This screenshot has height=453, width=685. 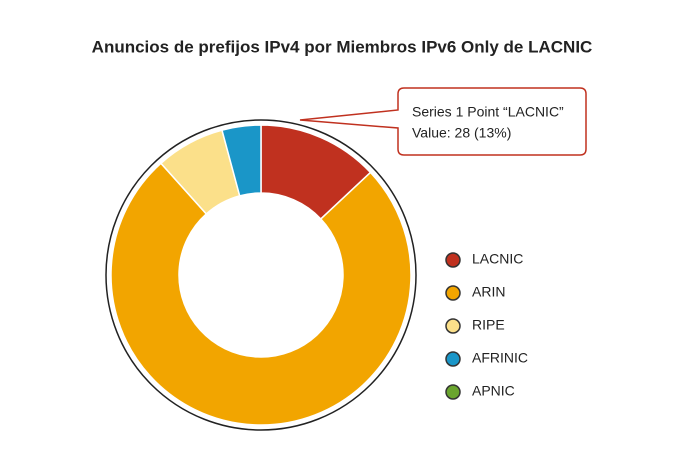 What do you see at coordinates (241, 160) in the screenshot?
I see `slice` at bounding box center [241, 160].